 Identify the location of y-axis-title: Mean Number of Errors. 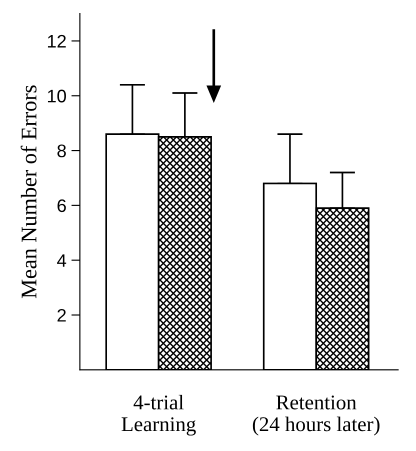
(28, 191).